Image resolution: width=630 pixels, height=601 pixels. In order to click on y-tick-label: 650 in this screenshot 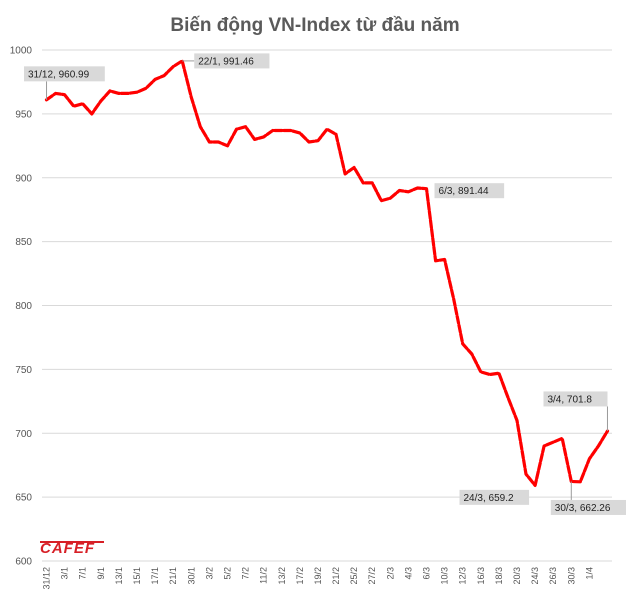, I will do `click(23, 498)`.